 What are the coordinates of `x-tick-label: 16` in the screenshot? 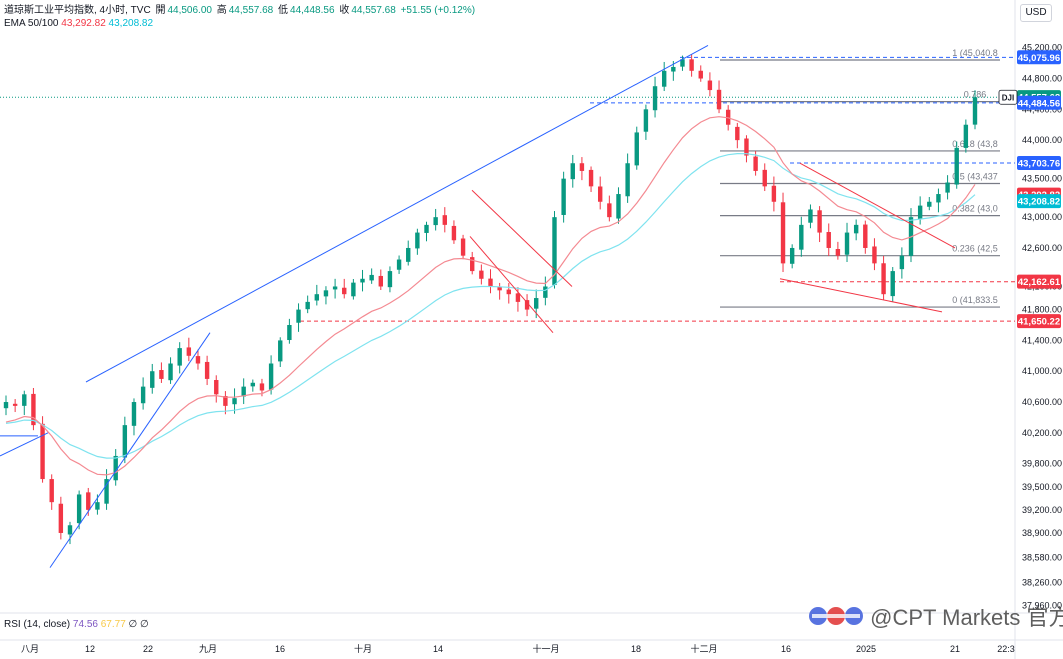 It's located at (280, 649).